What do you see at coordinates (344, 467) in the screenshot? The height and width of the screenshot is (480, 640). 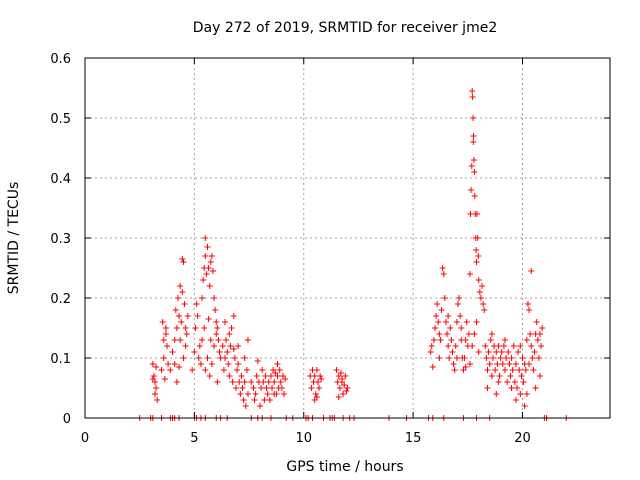 I see `x-axis-title: GPS time / hours` at bounding box center [344, 467].